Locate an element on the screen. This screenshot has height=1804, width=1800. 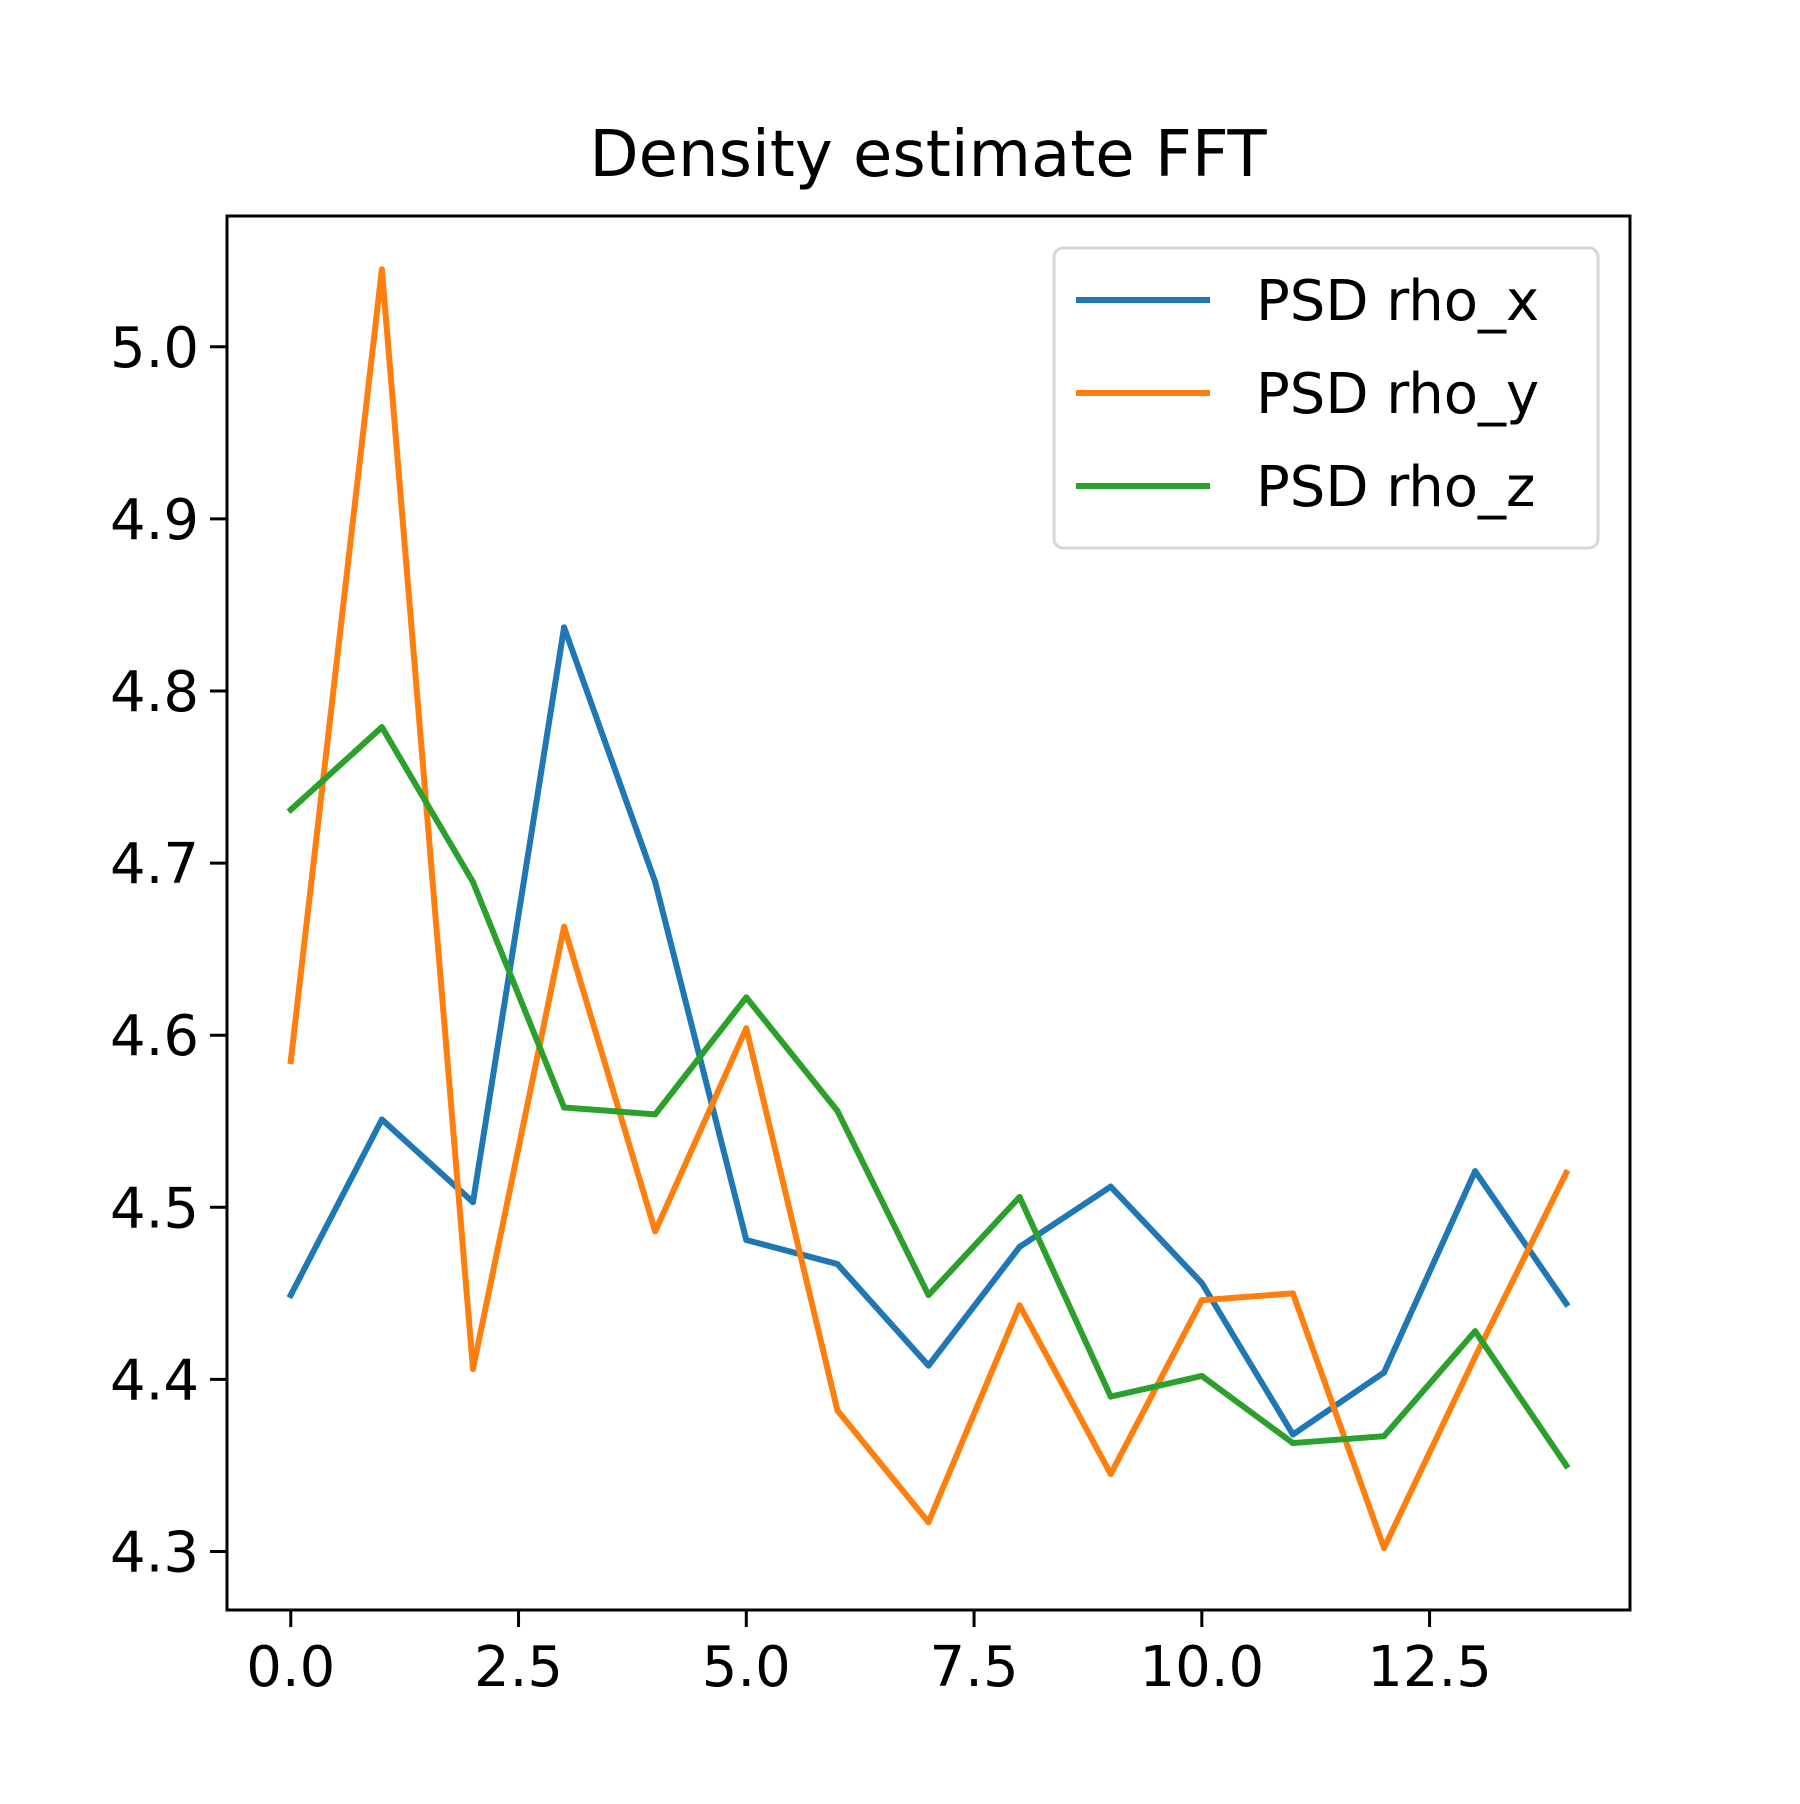
legend-label: PSD rho_x is located at coordinates (1397, 301).